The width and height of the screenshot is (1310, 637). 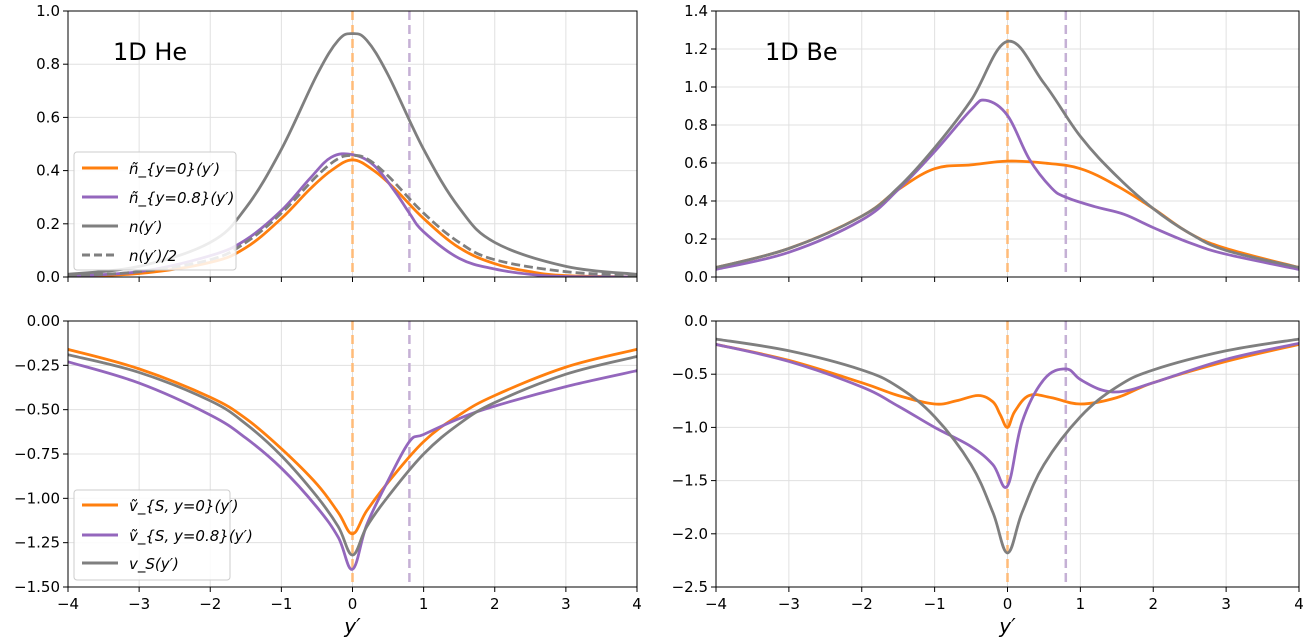 What do you see at coordinates (690, 481) in the screenshot?
I see `y-tick-label: −1.5` at bounding box center [690, 481].